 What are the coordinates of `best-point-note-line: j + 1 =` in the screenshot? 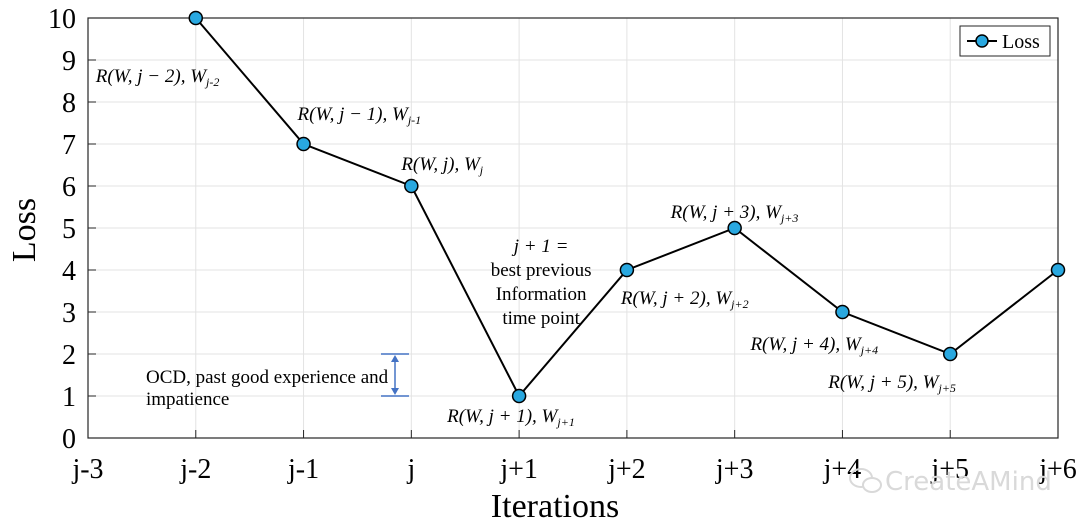 It's located at (540, 246).